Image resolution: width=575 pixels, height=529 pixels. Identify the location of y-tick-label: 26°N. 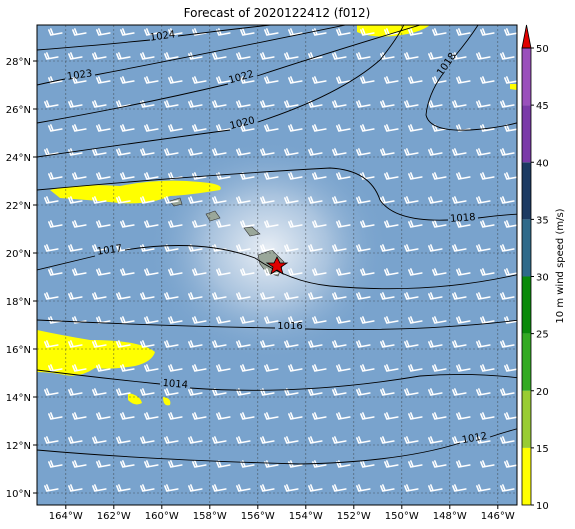
(18, 110).